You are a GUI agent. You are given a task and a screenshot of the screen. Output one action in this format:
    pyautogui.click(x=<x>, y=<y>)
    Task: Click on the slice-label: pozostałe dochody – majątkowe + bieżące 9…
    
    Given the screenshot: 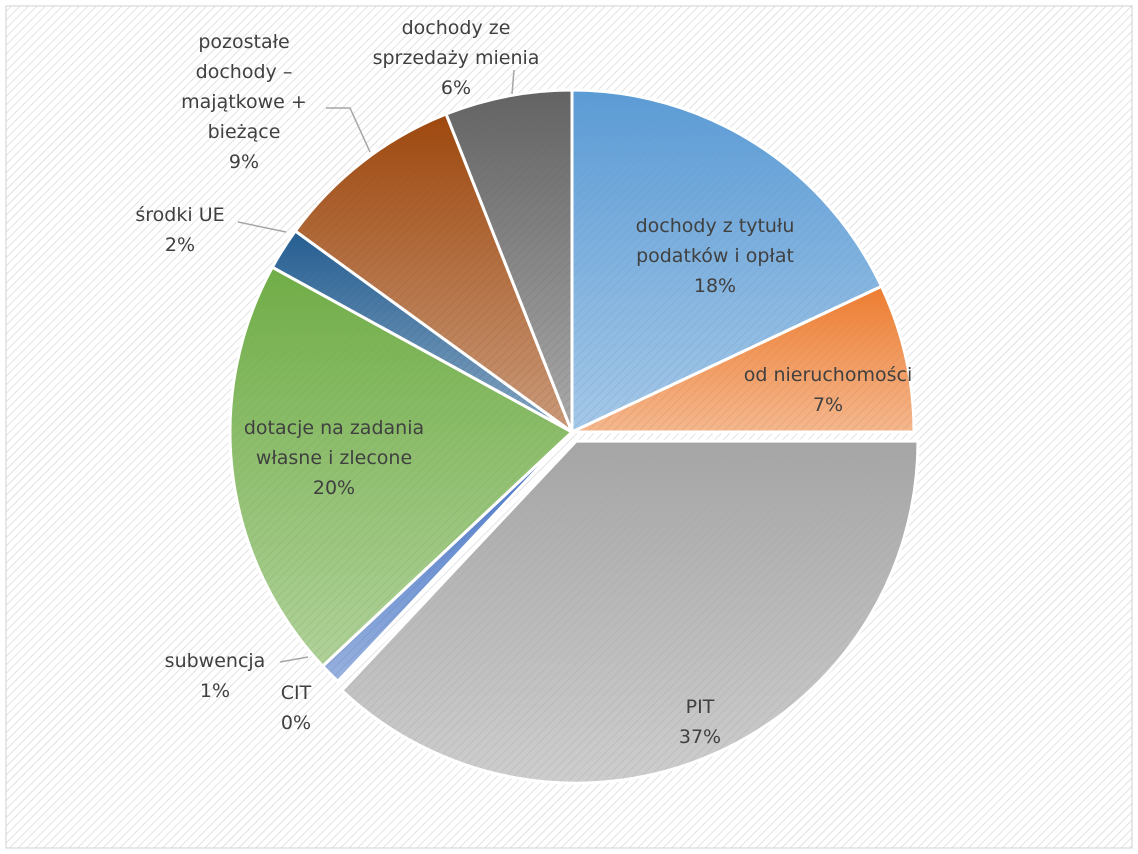 What is the action you would take?
    pyautogui.click(x=244, y=102)
    